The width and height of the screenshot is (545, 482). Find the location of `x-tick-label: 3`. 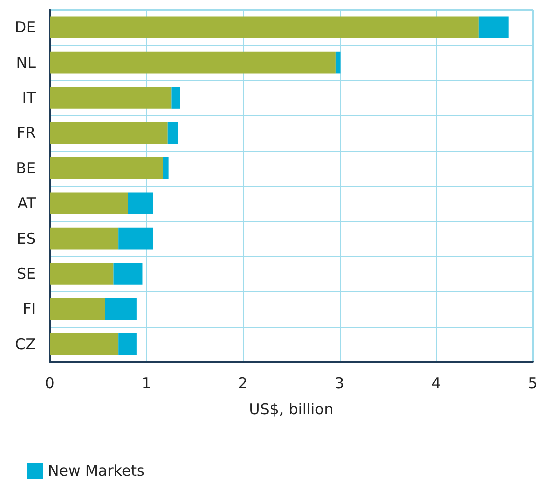

x-tick-label: 3 is located at coordinates (340, 383).